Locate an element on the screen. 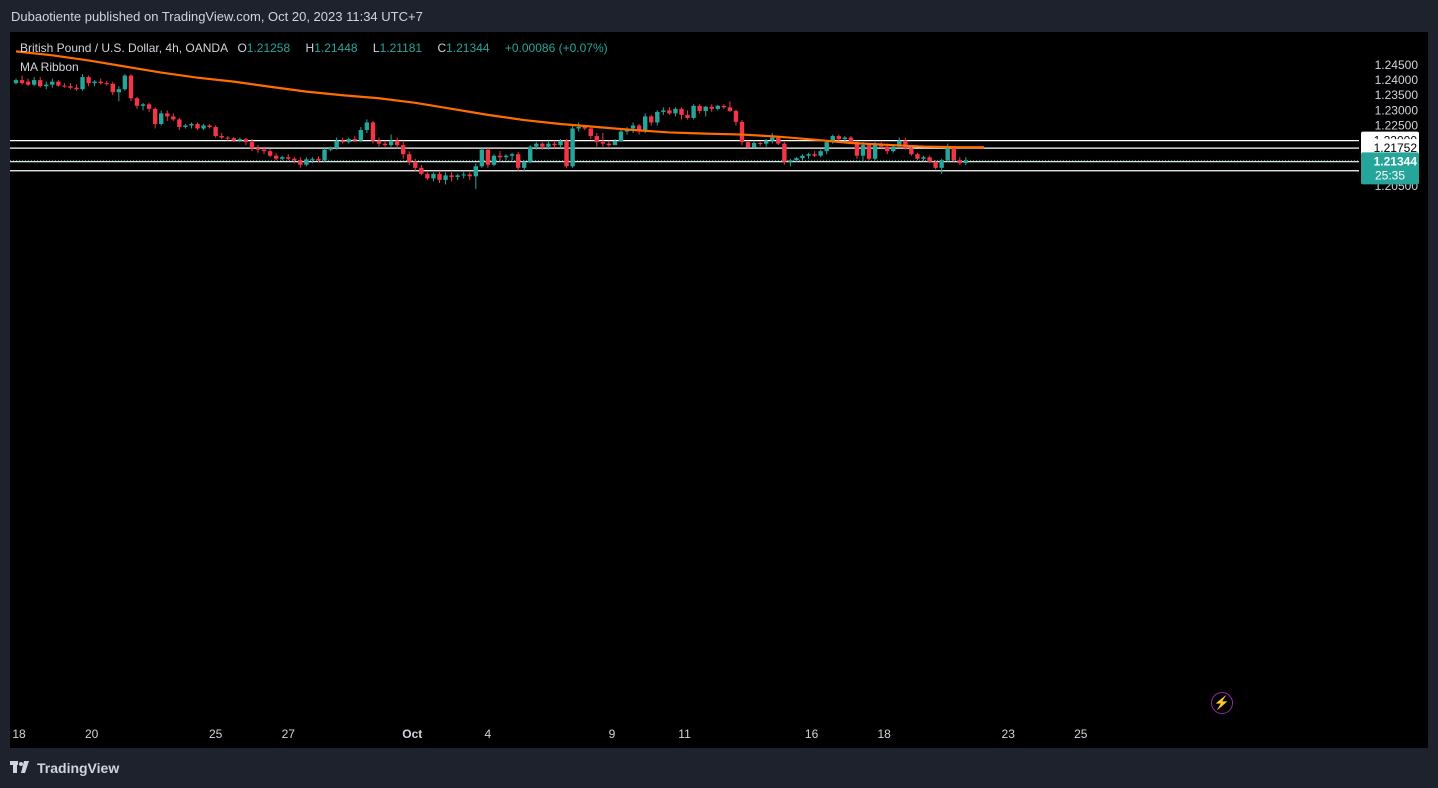 The height and width of the screenshot is (788, 1438). lightning-icon: ⚡ is located at coordinates (1222, 703).